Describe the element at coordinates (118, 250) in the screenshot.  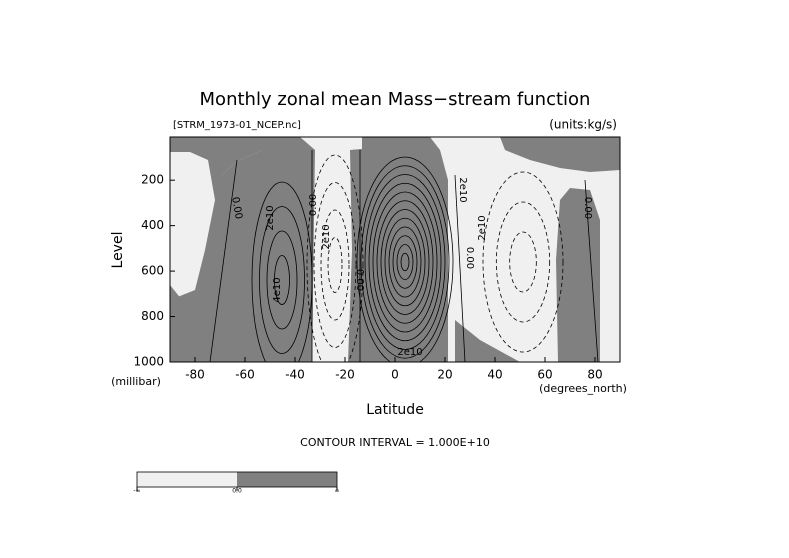
I see `y-axis-label: Level` at that location.